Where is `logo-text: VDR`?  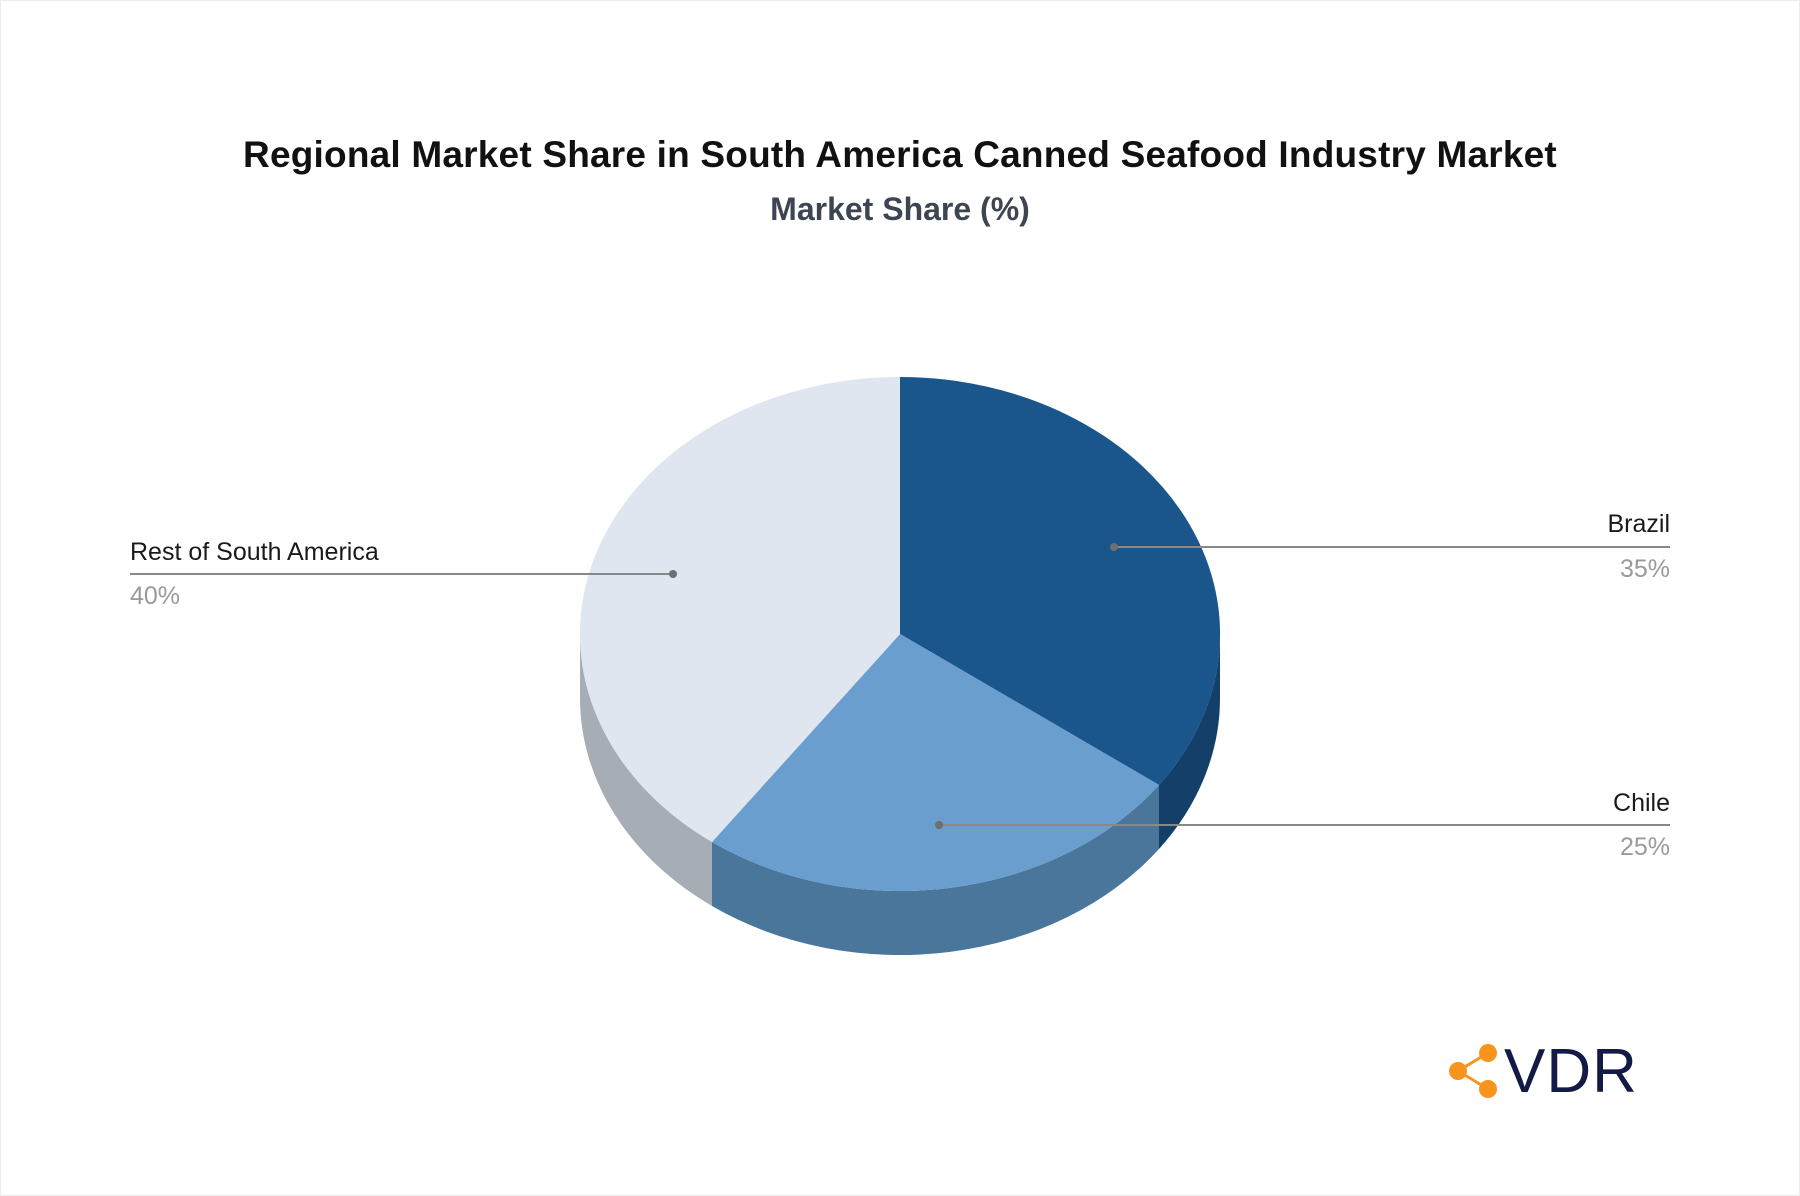 logo-text: VDR is located at coordinates (1571, 1071).